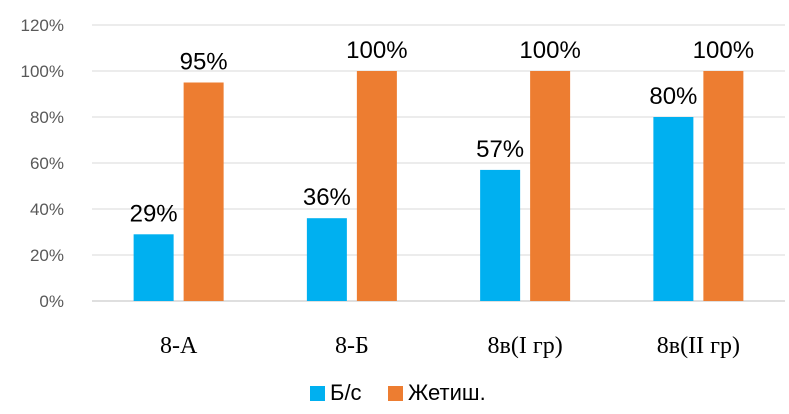 The height and width of the screenshot is (414, 789). What do you see at coordinates (47, 255) in the screenshot?
I see `y-tick-label: 20%` at bounding box center [47, 255].